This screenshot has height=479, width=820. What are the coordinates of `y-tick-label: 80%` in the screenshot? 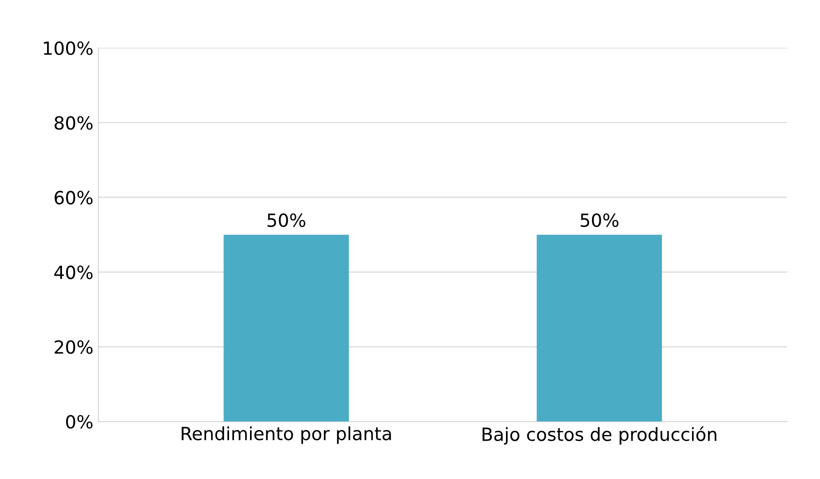 It's located at (73, 123).